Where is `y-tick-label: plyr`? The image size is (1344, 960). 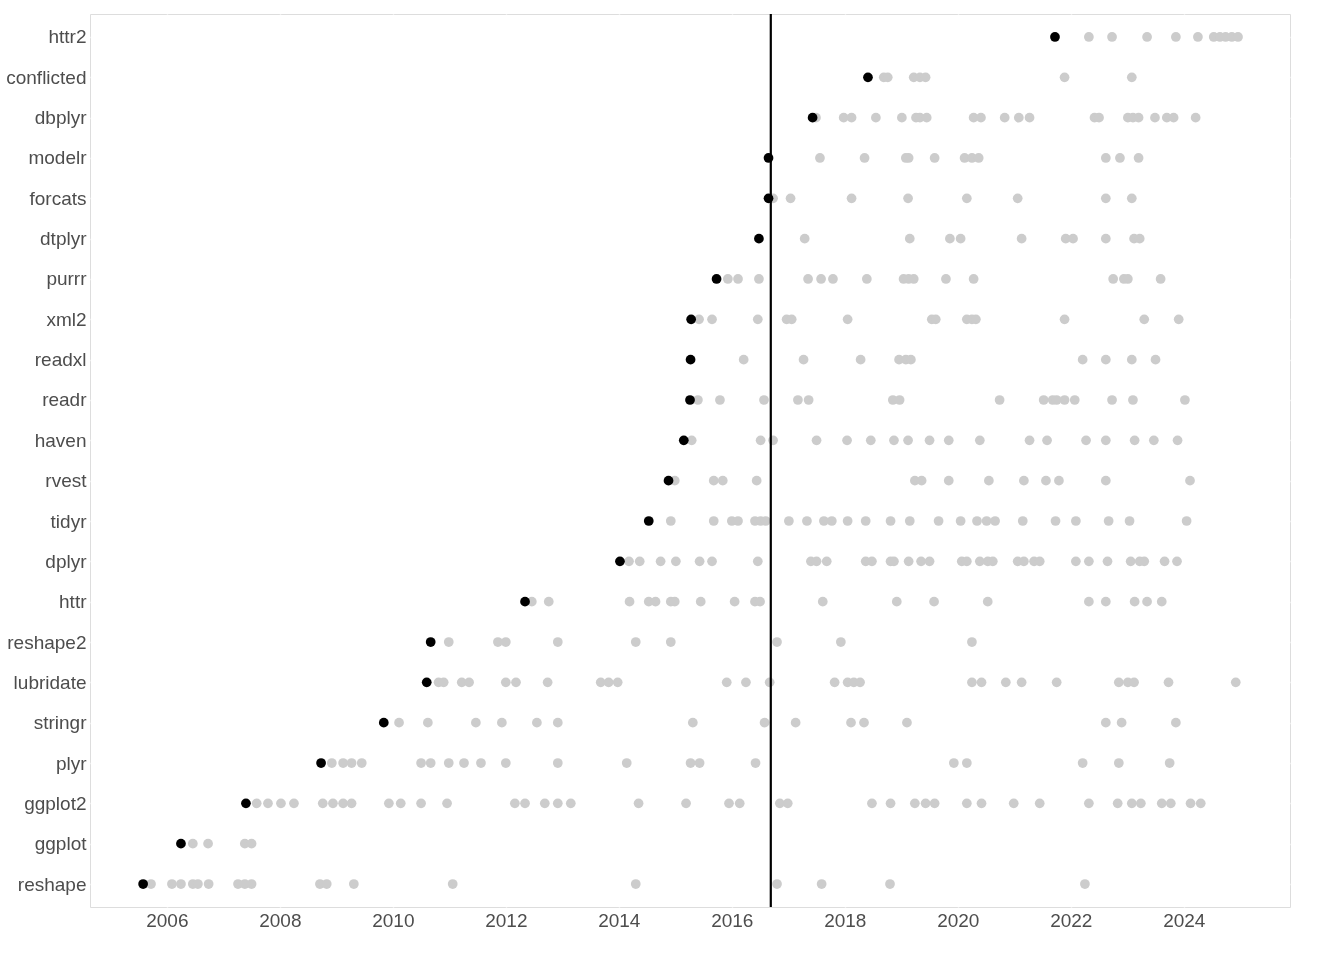 y-tick-label: plyr is located at coordinates (71, 763).